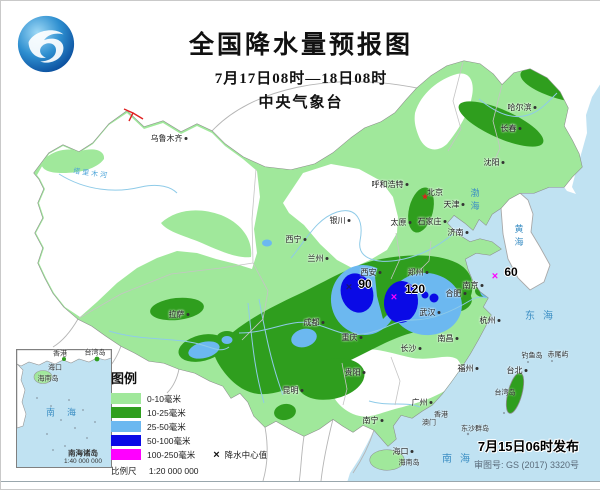 The width and height of the screenshot is (600, 490). What do you see at coordinates (300, 485) in the screenshot?
I see `bottom-margin` at bounding box center [300, 485].